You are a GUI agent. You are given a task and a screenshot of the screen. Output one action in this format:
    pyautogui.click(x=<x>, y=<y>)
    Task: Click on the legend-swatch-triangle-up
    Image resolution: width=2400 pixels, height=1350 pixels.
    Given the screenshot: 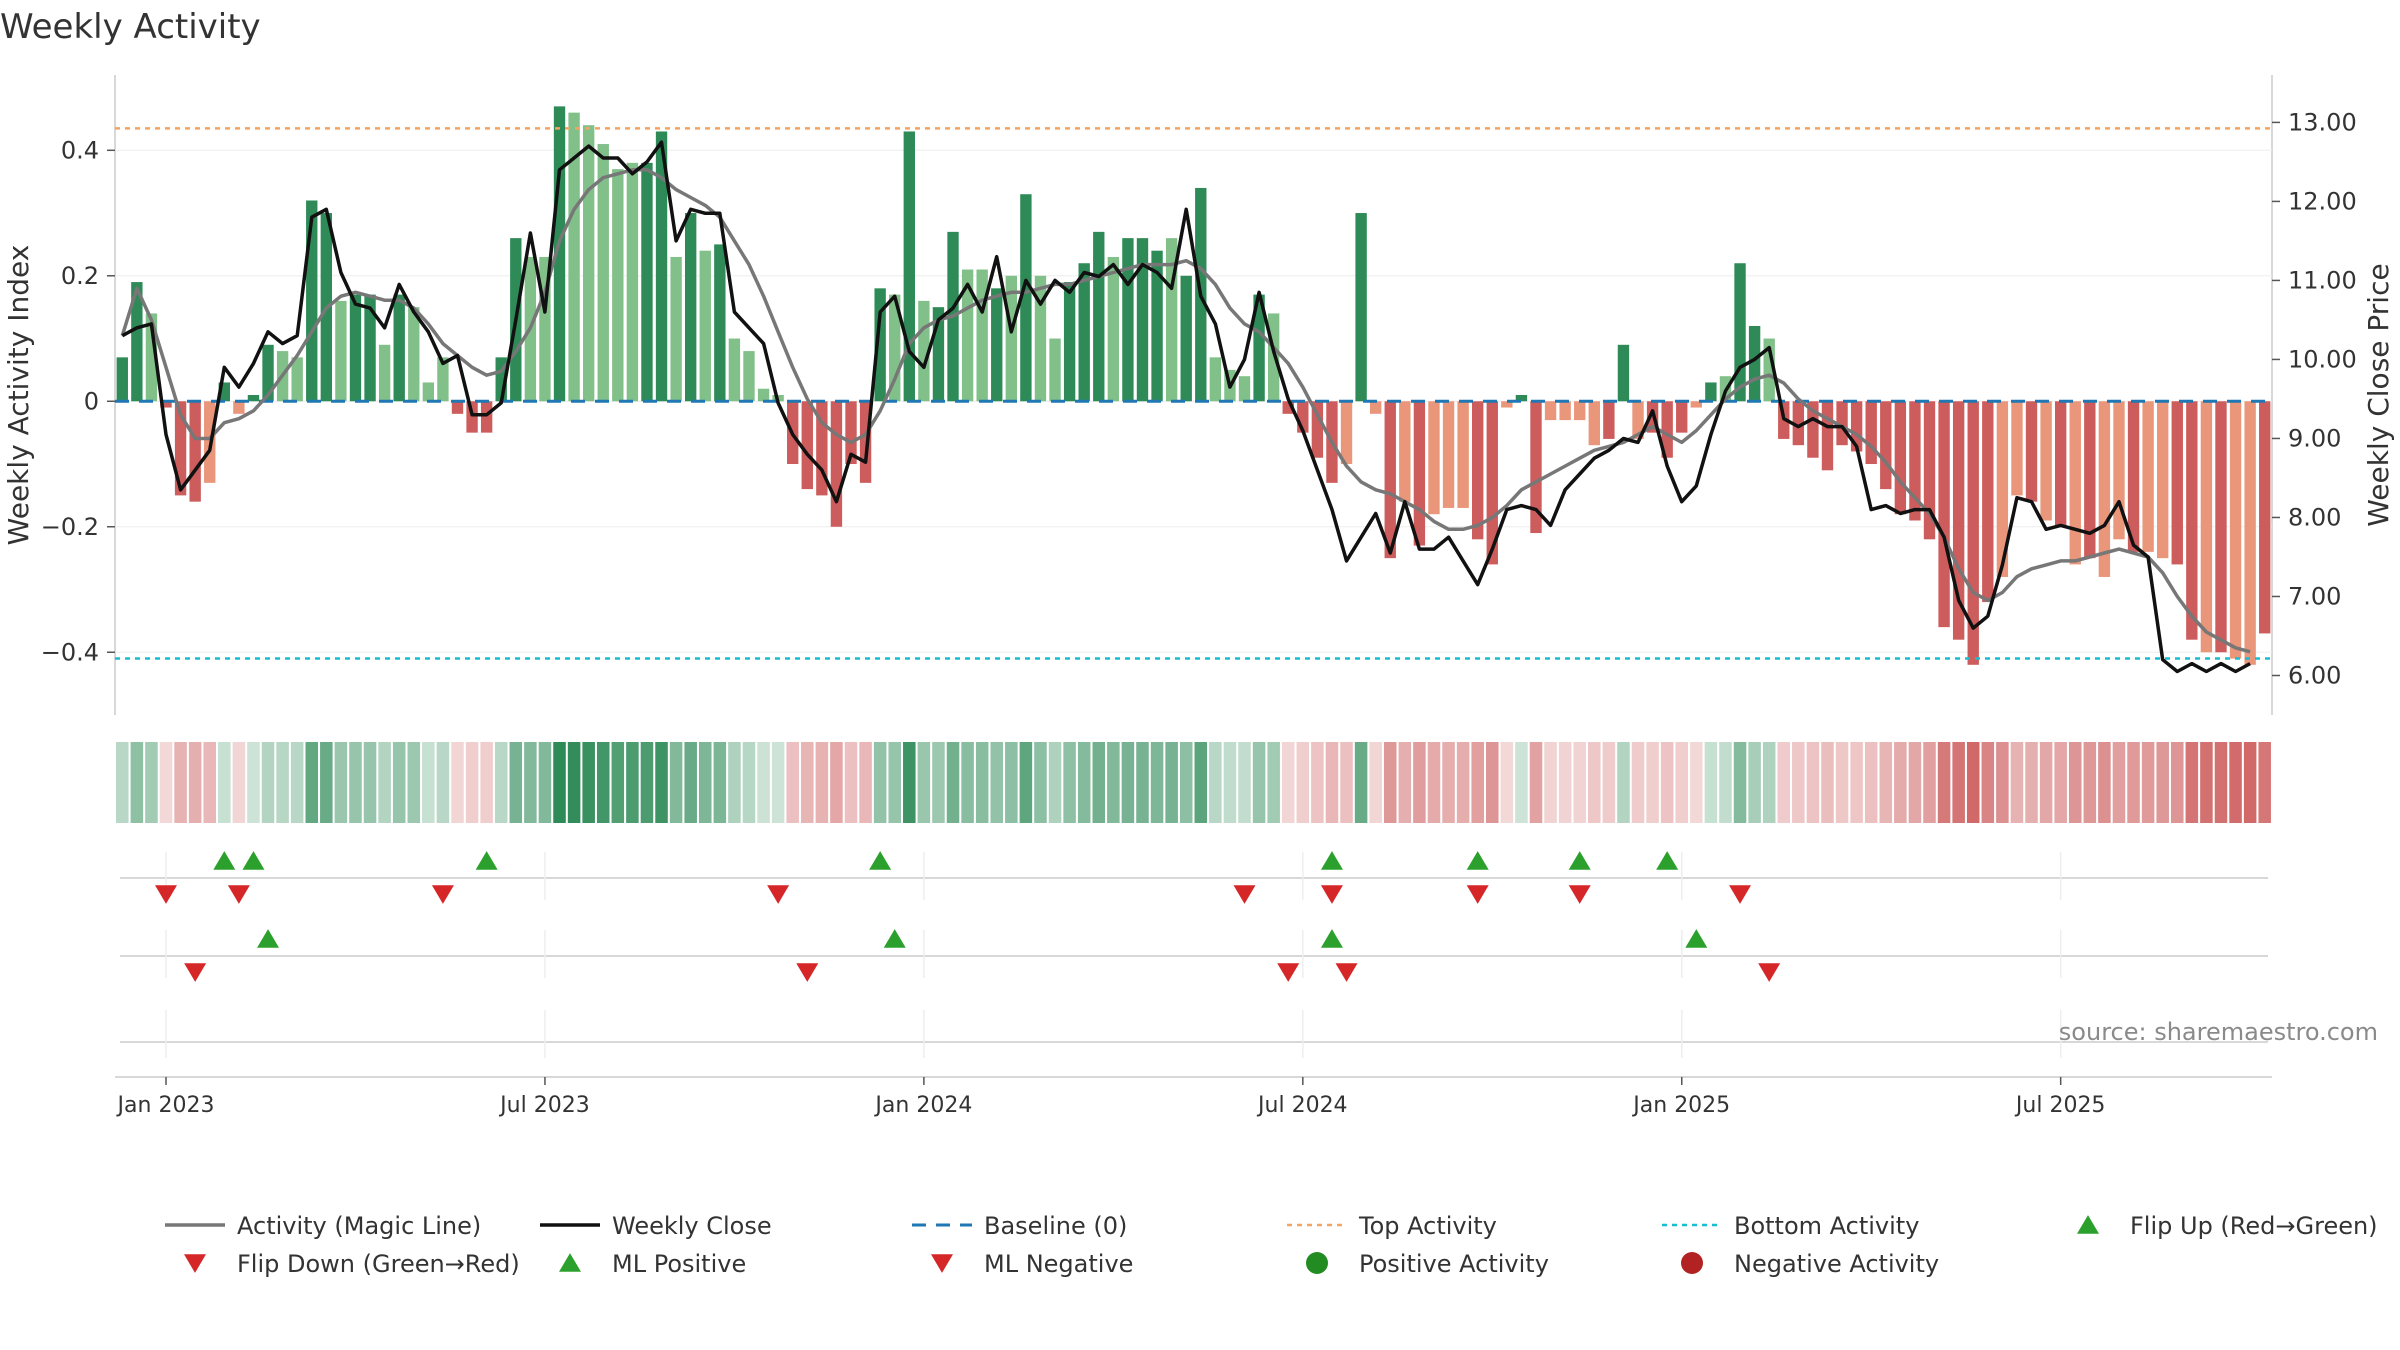 What is the action you would take?
    pyautogui.click(x=570, y=1262)
    